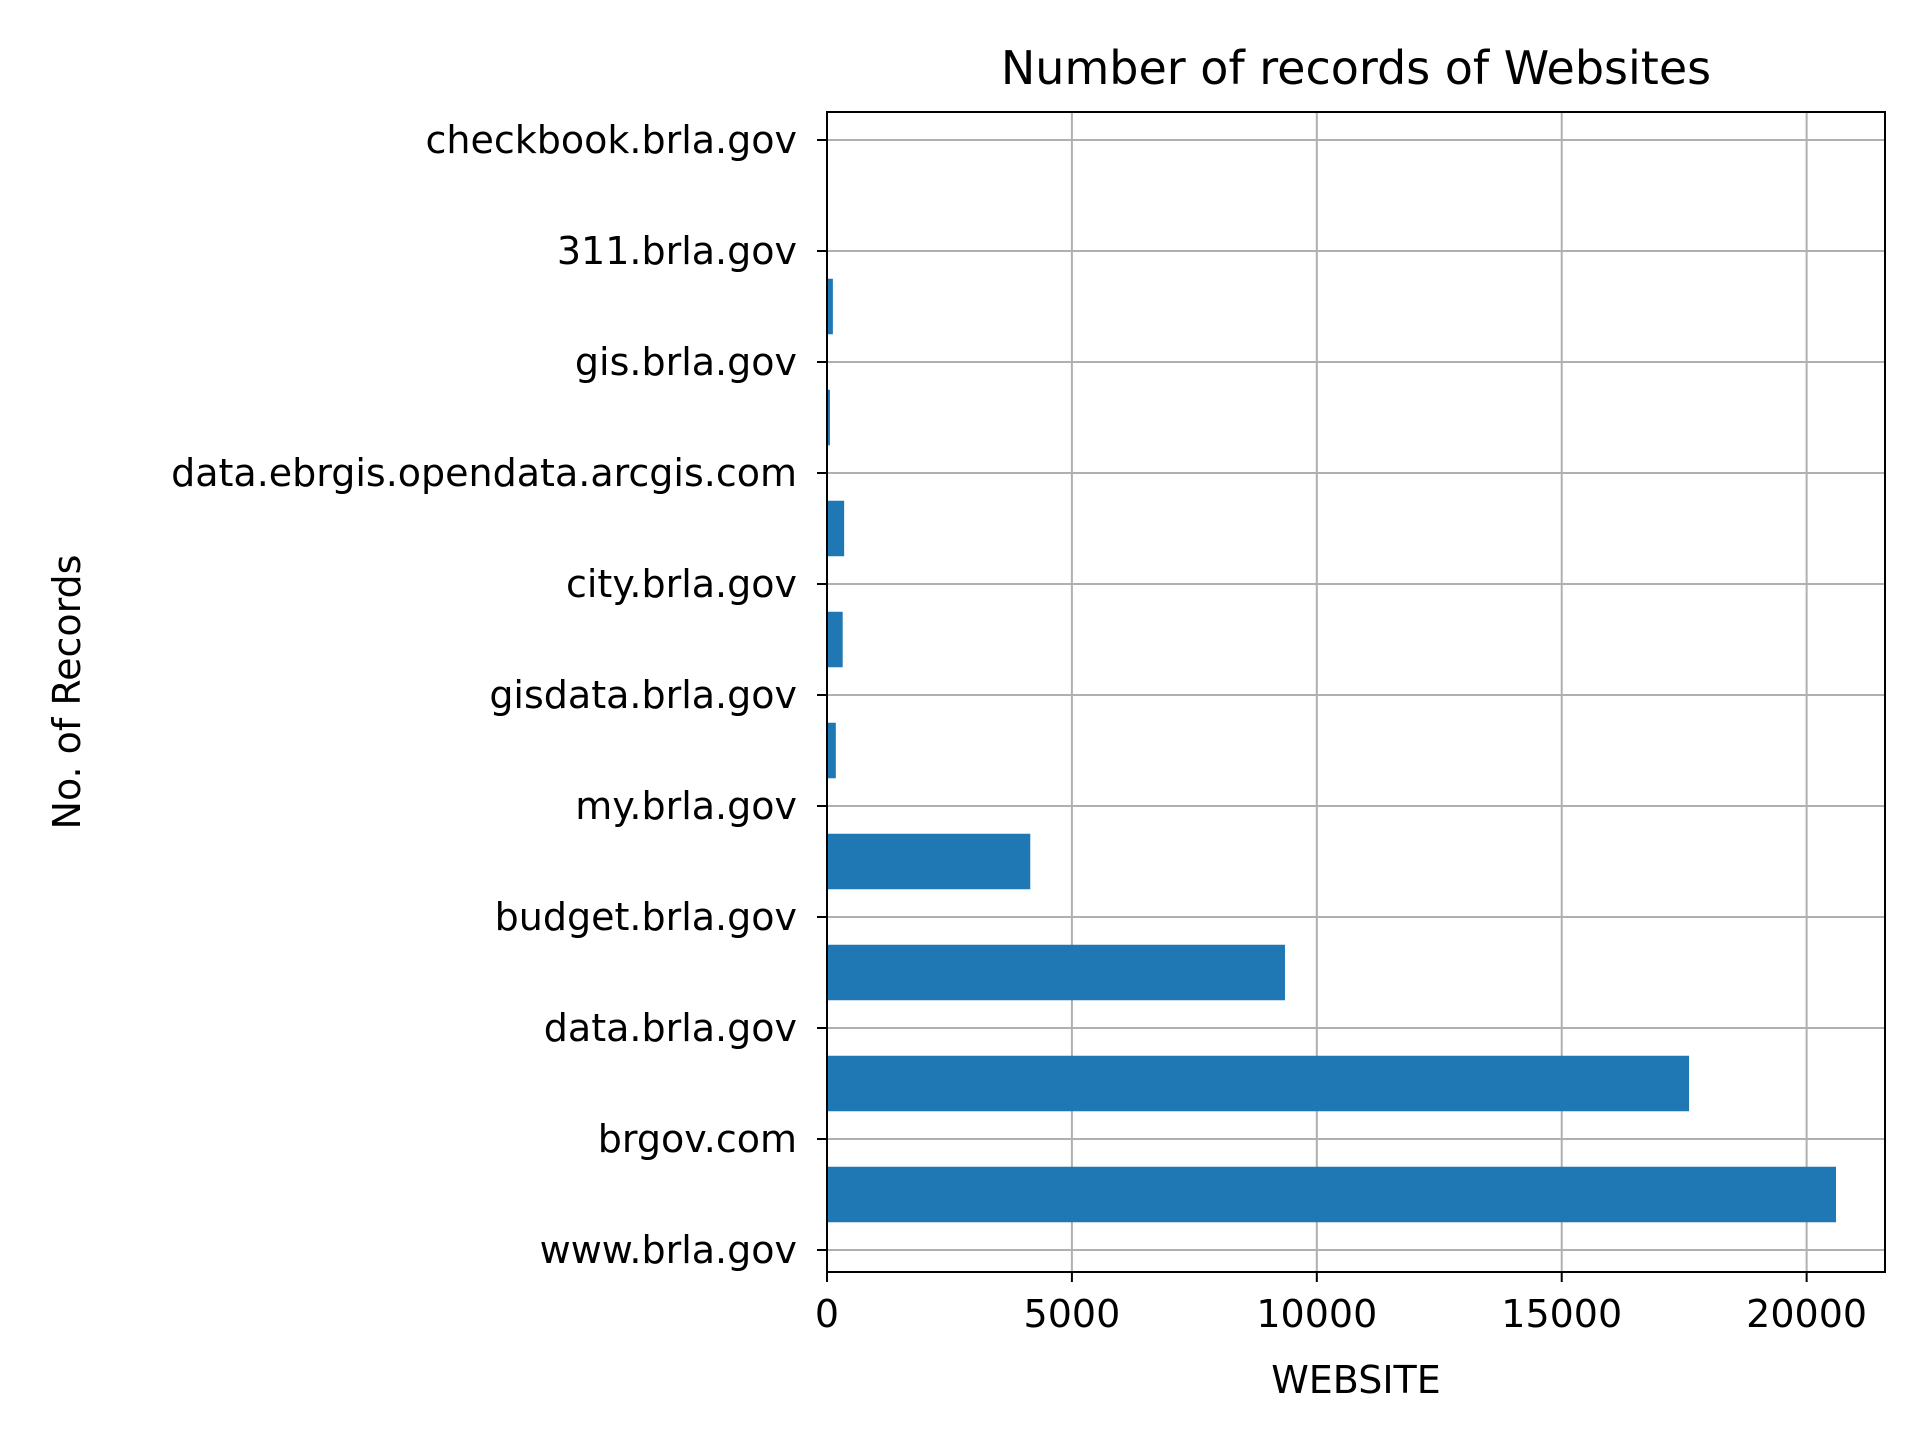 This screenshot has height=1444, width=1920. What do you see at coordinates (1316, 1314) in the screenshot?
I see `x-tick-label: 10000` at bounding box center [1316, 1314].